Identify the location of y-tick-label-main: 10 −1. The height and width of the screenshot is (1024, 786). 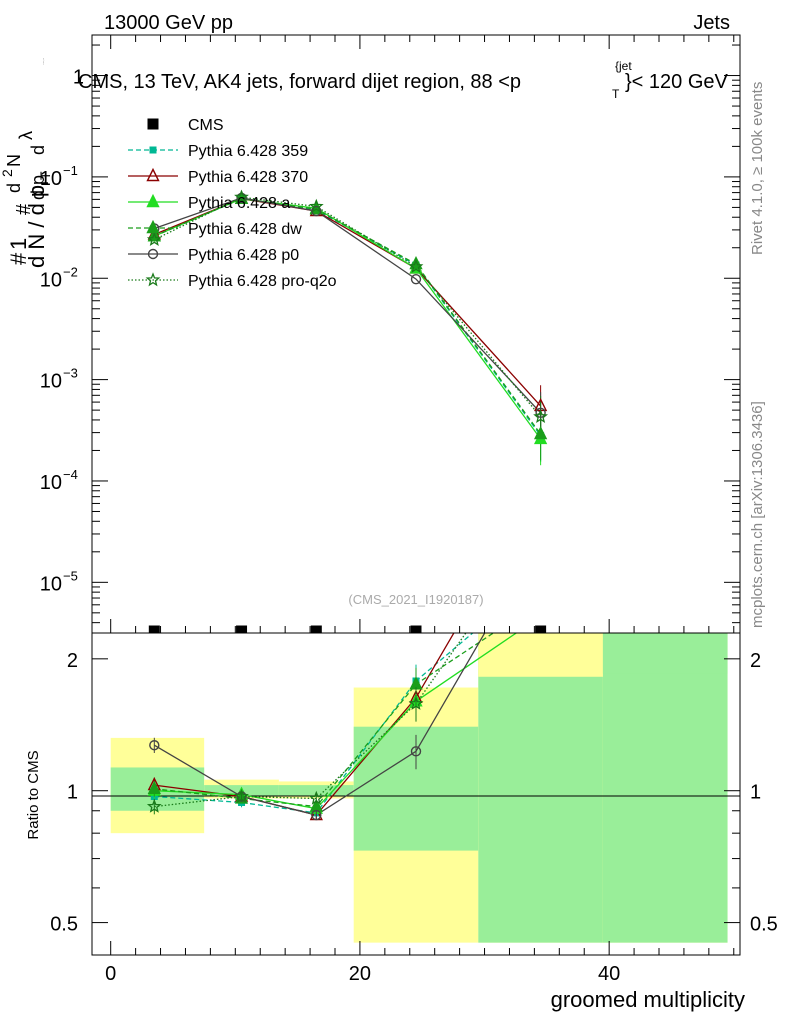
(59, 176).